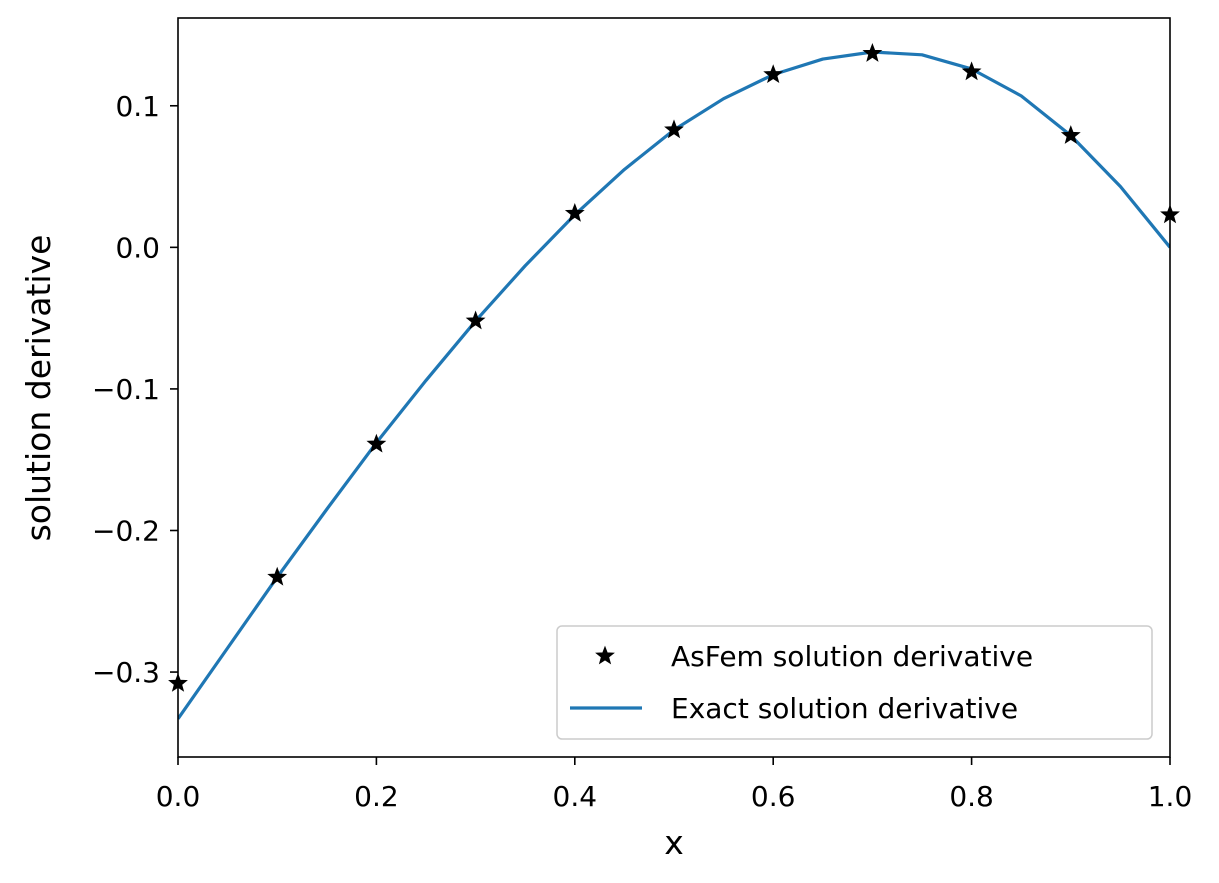  Describe the element at coordinates (773, 796) in the screenshot. I see `x-tick-label: 0.6` at that location.